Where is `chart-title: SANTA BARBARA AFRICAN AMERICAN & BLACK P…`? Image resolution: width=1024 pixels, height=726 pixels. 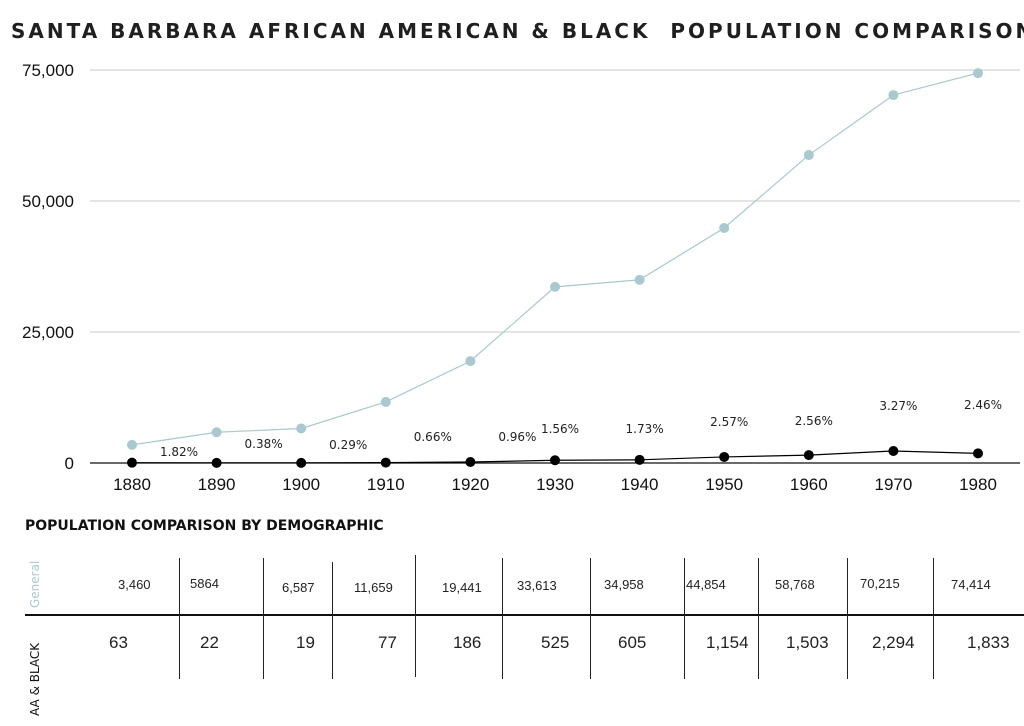 chart-title: SANTA BARBARA AFRICAN AMERICAN & BLACK P… is located at coordinates (517, 31).